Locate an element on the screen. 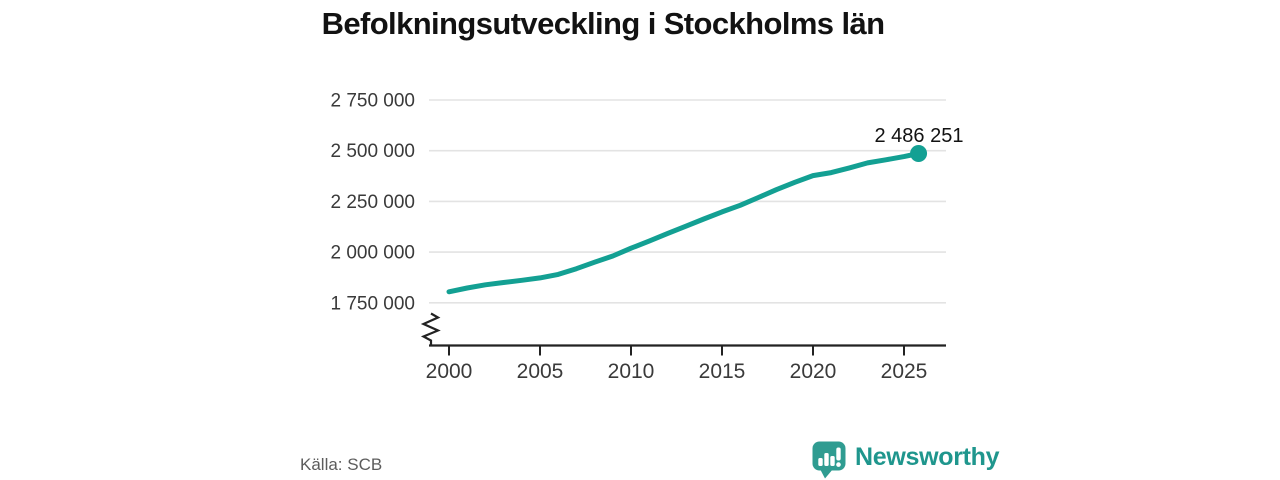 This screenshot has width=1280, height=480. end-point-marker is located at coordinates (919, 153).